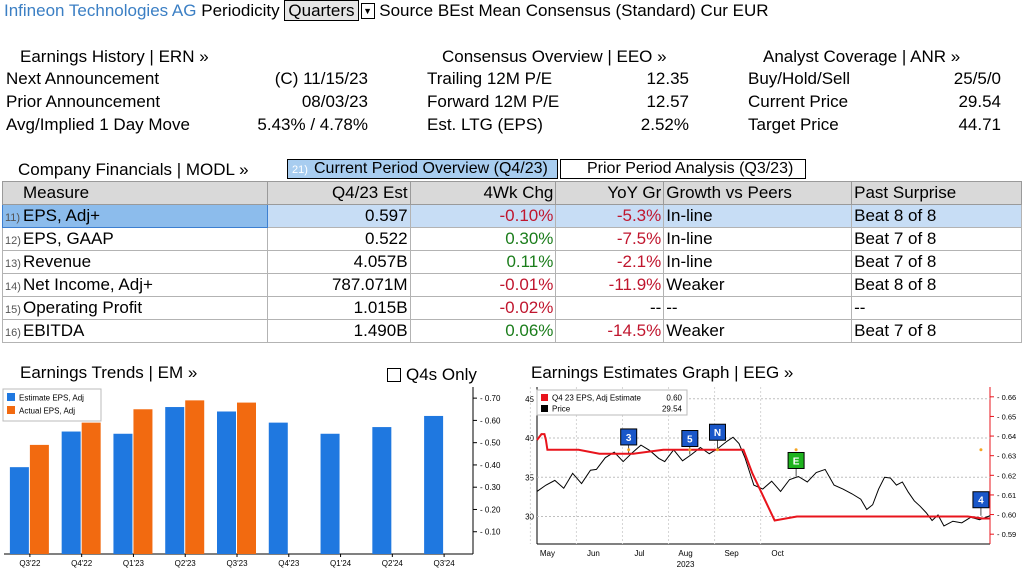  Describe the element at coordinates (135, 216) in the screenshot. I see `measure-cell: 11) EPS, Adj+` at that location.